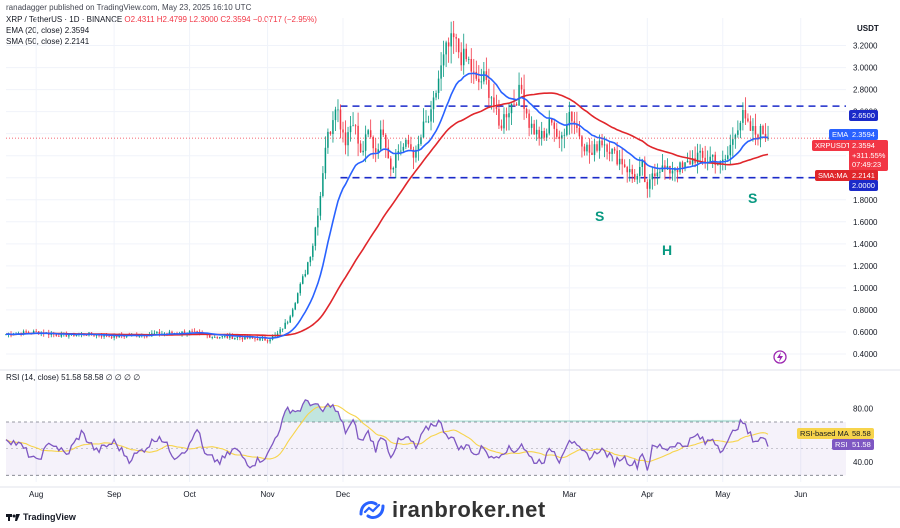 The height and width of the screenshot is (528, 900). Describe the element at coordinates (863, 145) in the screenshot. I see `symbol-value: 2.3594` at that location.